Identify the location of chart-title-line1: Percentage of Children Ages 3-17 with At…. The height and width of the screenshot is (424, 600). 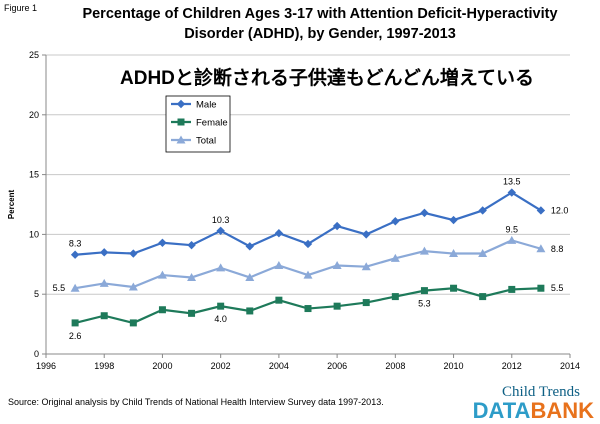
(320, 14).